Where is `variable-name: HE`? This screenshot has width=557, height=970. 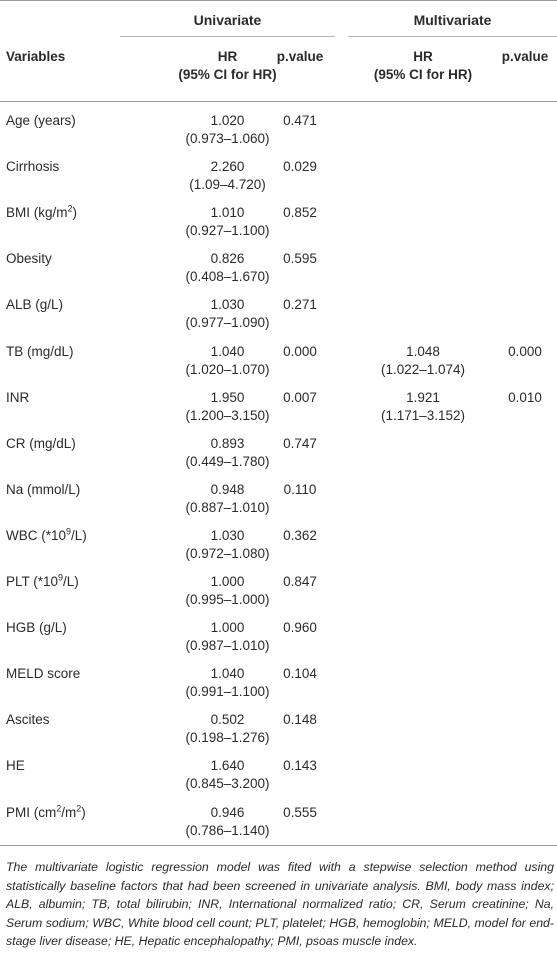 variable-name: HE is located at coordinates (15, 766).